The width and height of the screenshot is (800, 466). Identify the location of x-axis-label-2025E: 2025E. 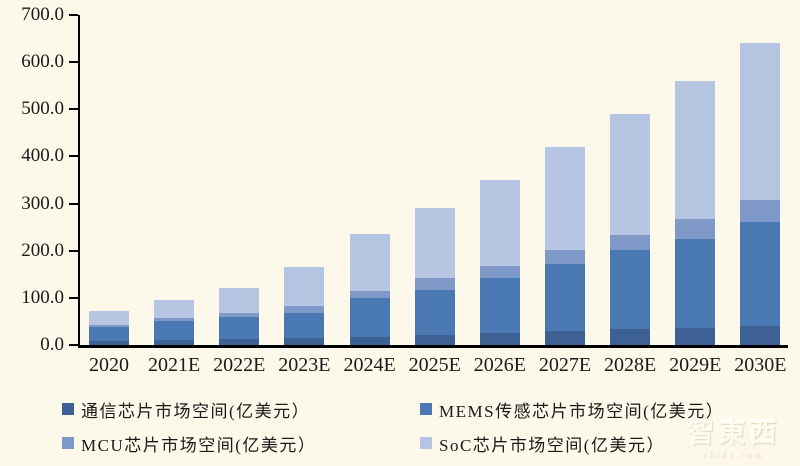
(434, 365).